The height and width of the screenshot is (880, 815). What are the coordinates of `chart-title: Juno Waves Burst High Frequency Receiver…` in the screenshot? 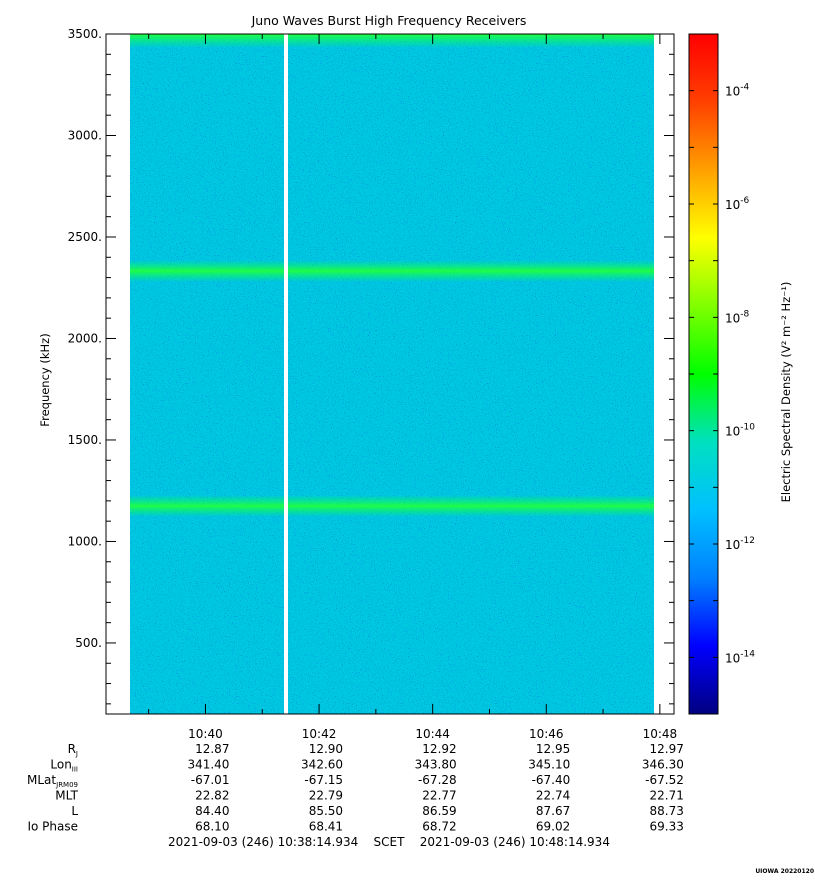 It's located at (389, 20).